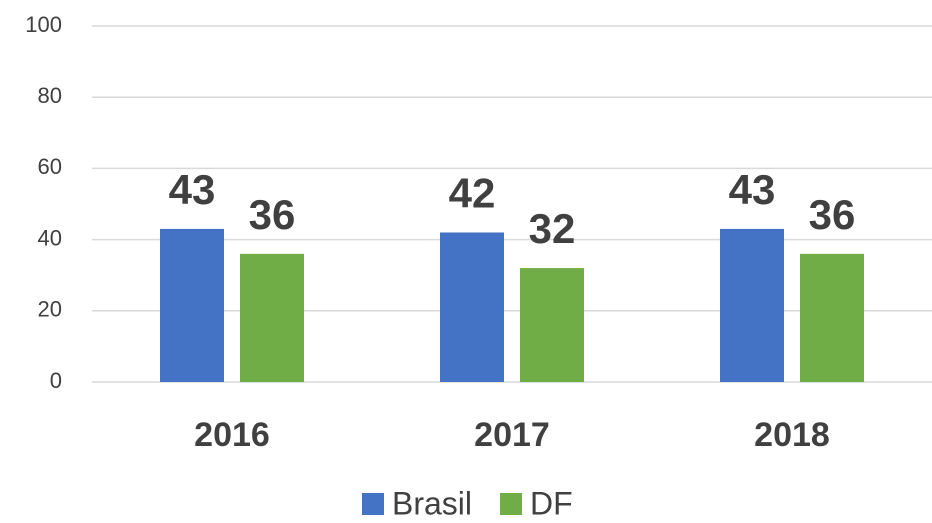 The height and width of the screenshot is (523, 932). I want to click on legend-label: Brasil, so click(432, 503).